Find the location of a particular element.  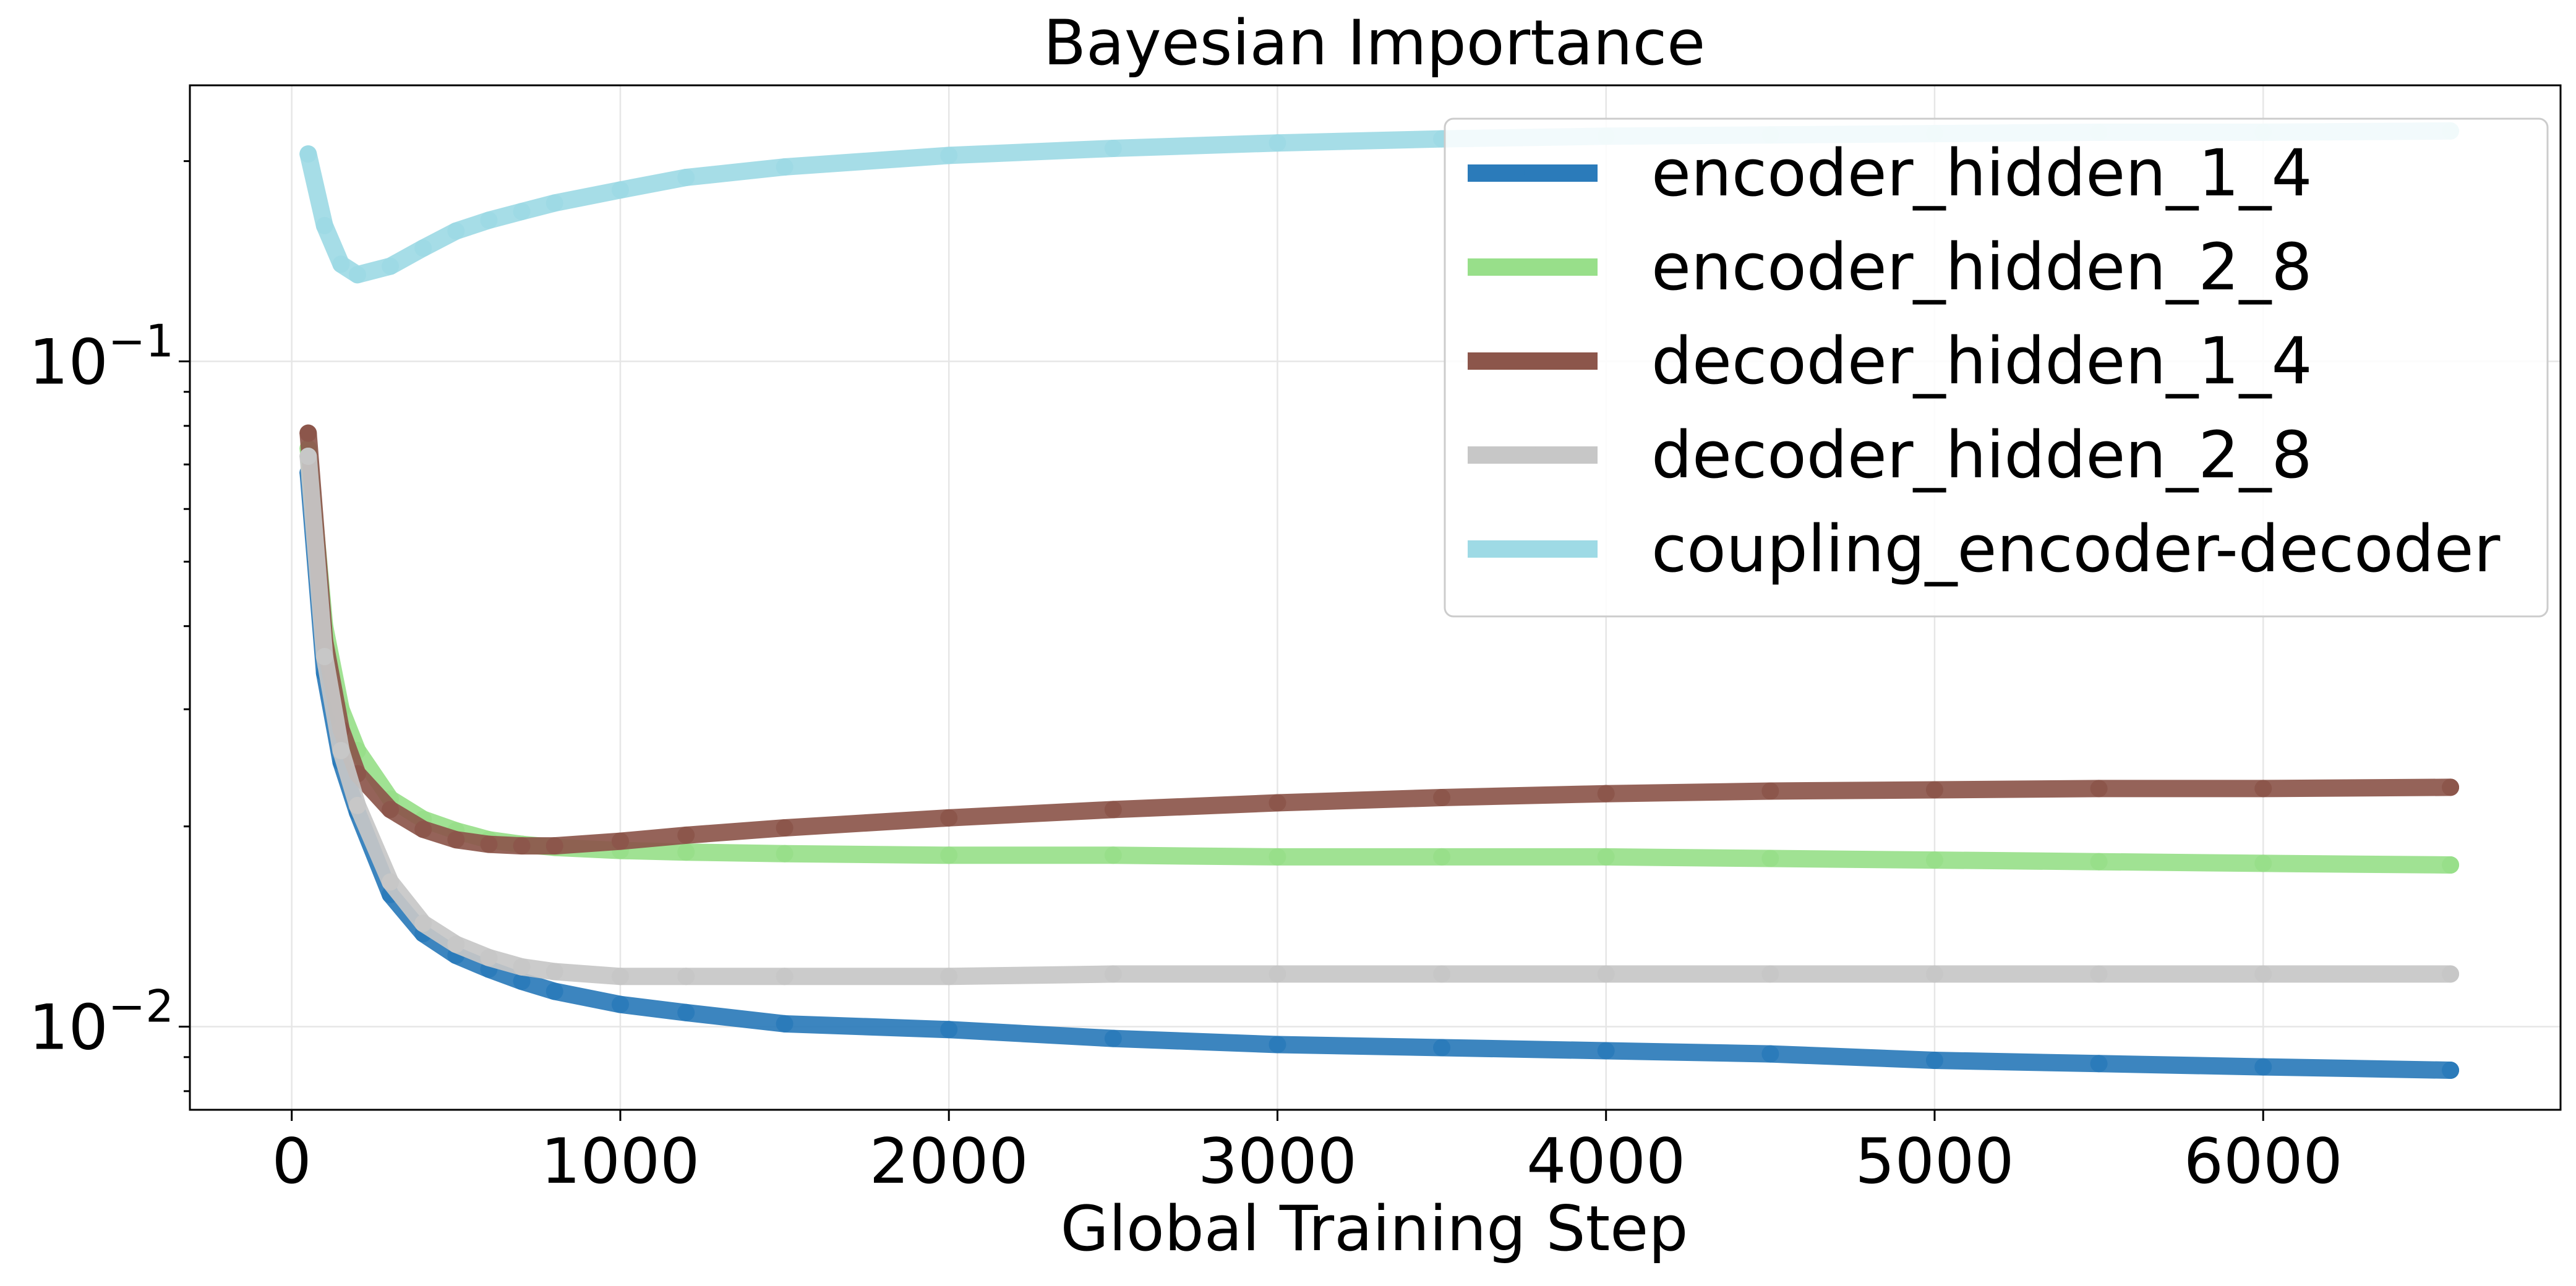

x-axis: 0 1000 2000 3000 4000 5000 6000 is located at coordinates (1307, 1154).